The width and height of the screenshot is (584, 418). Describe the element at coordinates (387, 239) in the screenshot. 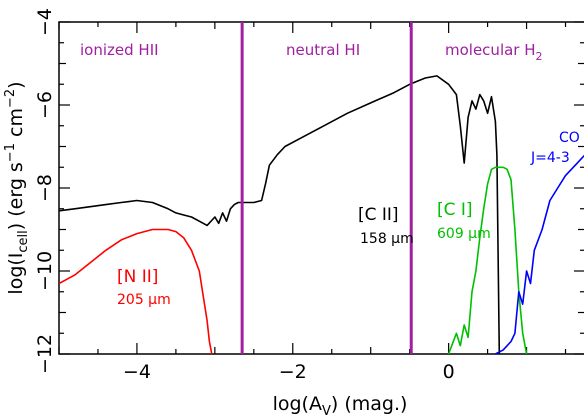

I see `series-label-cii-wavelength: 158 μm` at that location.